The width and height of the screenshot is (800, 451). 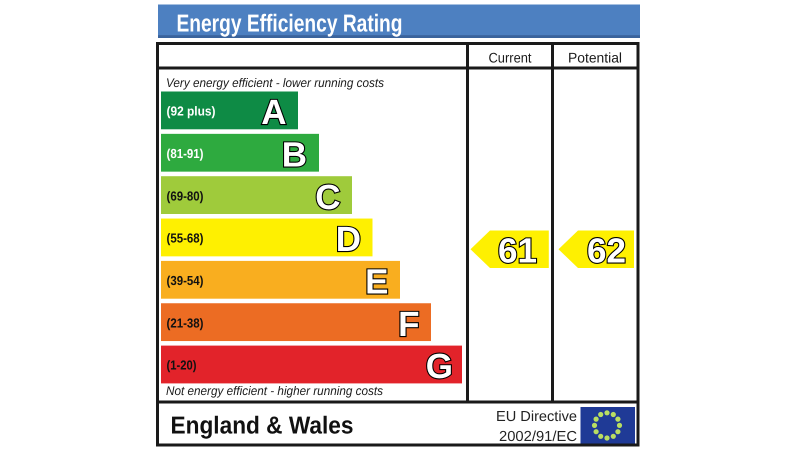 What do you see at coordinates (273, 112) in the screenshot?
I see `svg-text: A` at bounding box center [273, 112].